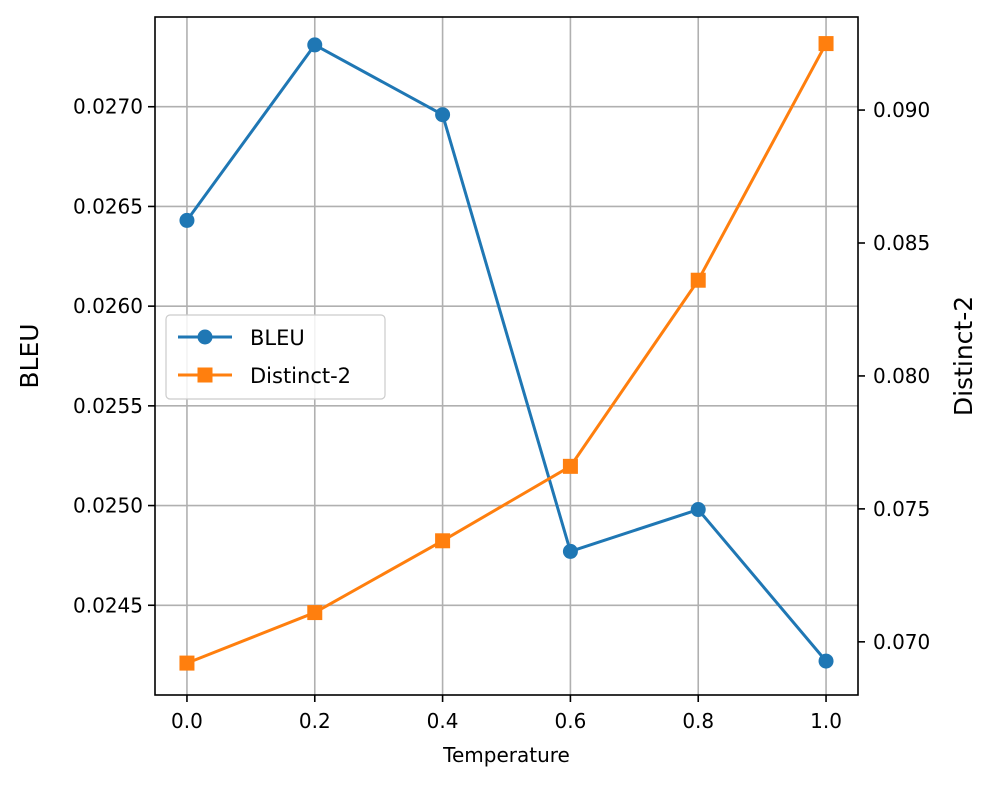 The width and height of the screenshot is (998, 785). I want to click on left-tick-label: 0.0245, so click(108, 605).